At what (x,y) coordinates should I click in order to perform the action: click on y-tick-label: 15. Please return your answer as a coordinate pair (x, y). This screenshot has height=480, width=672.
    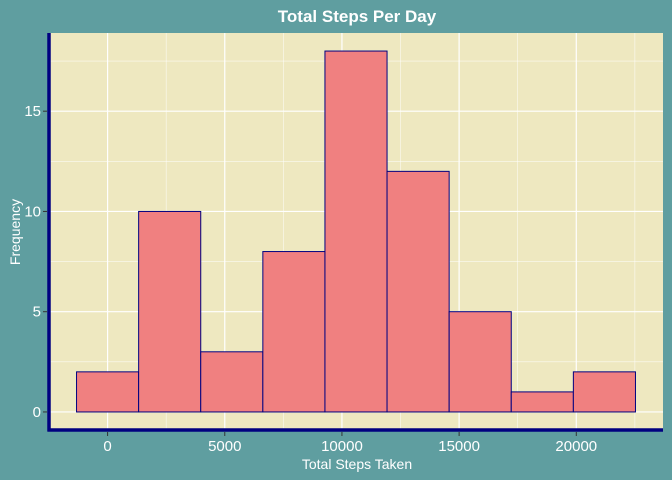
    Looking at the image, I should click on (32, 111).